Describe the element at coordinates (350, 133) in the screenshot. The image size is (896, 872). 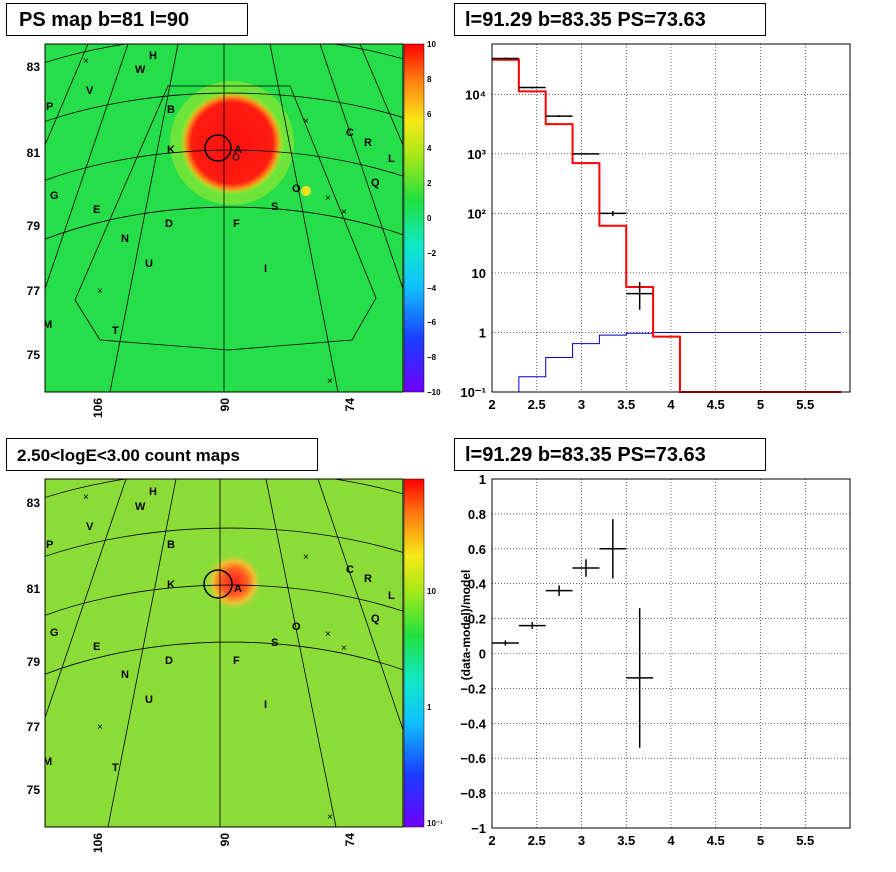
I see `region-label: C` at that location.